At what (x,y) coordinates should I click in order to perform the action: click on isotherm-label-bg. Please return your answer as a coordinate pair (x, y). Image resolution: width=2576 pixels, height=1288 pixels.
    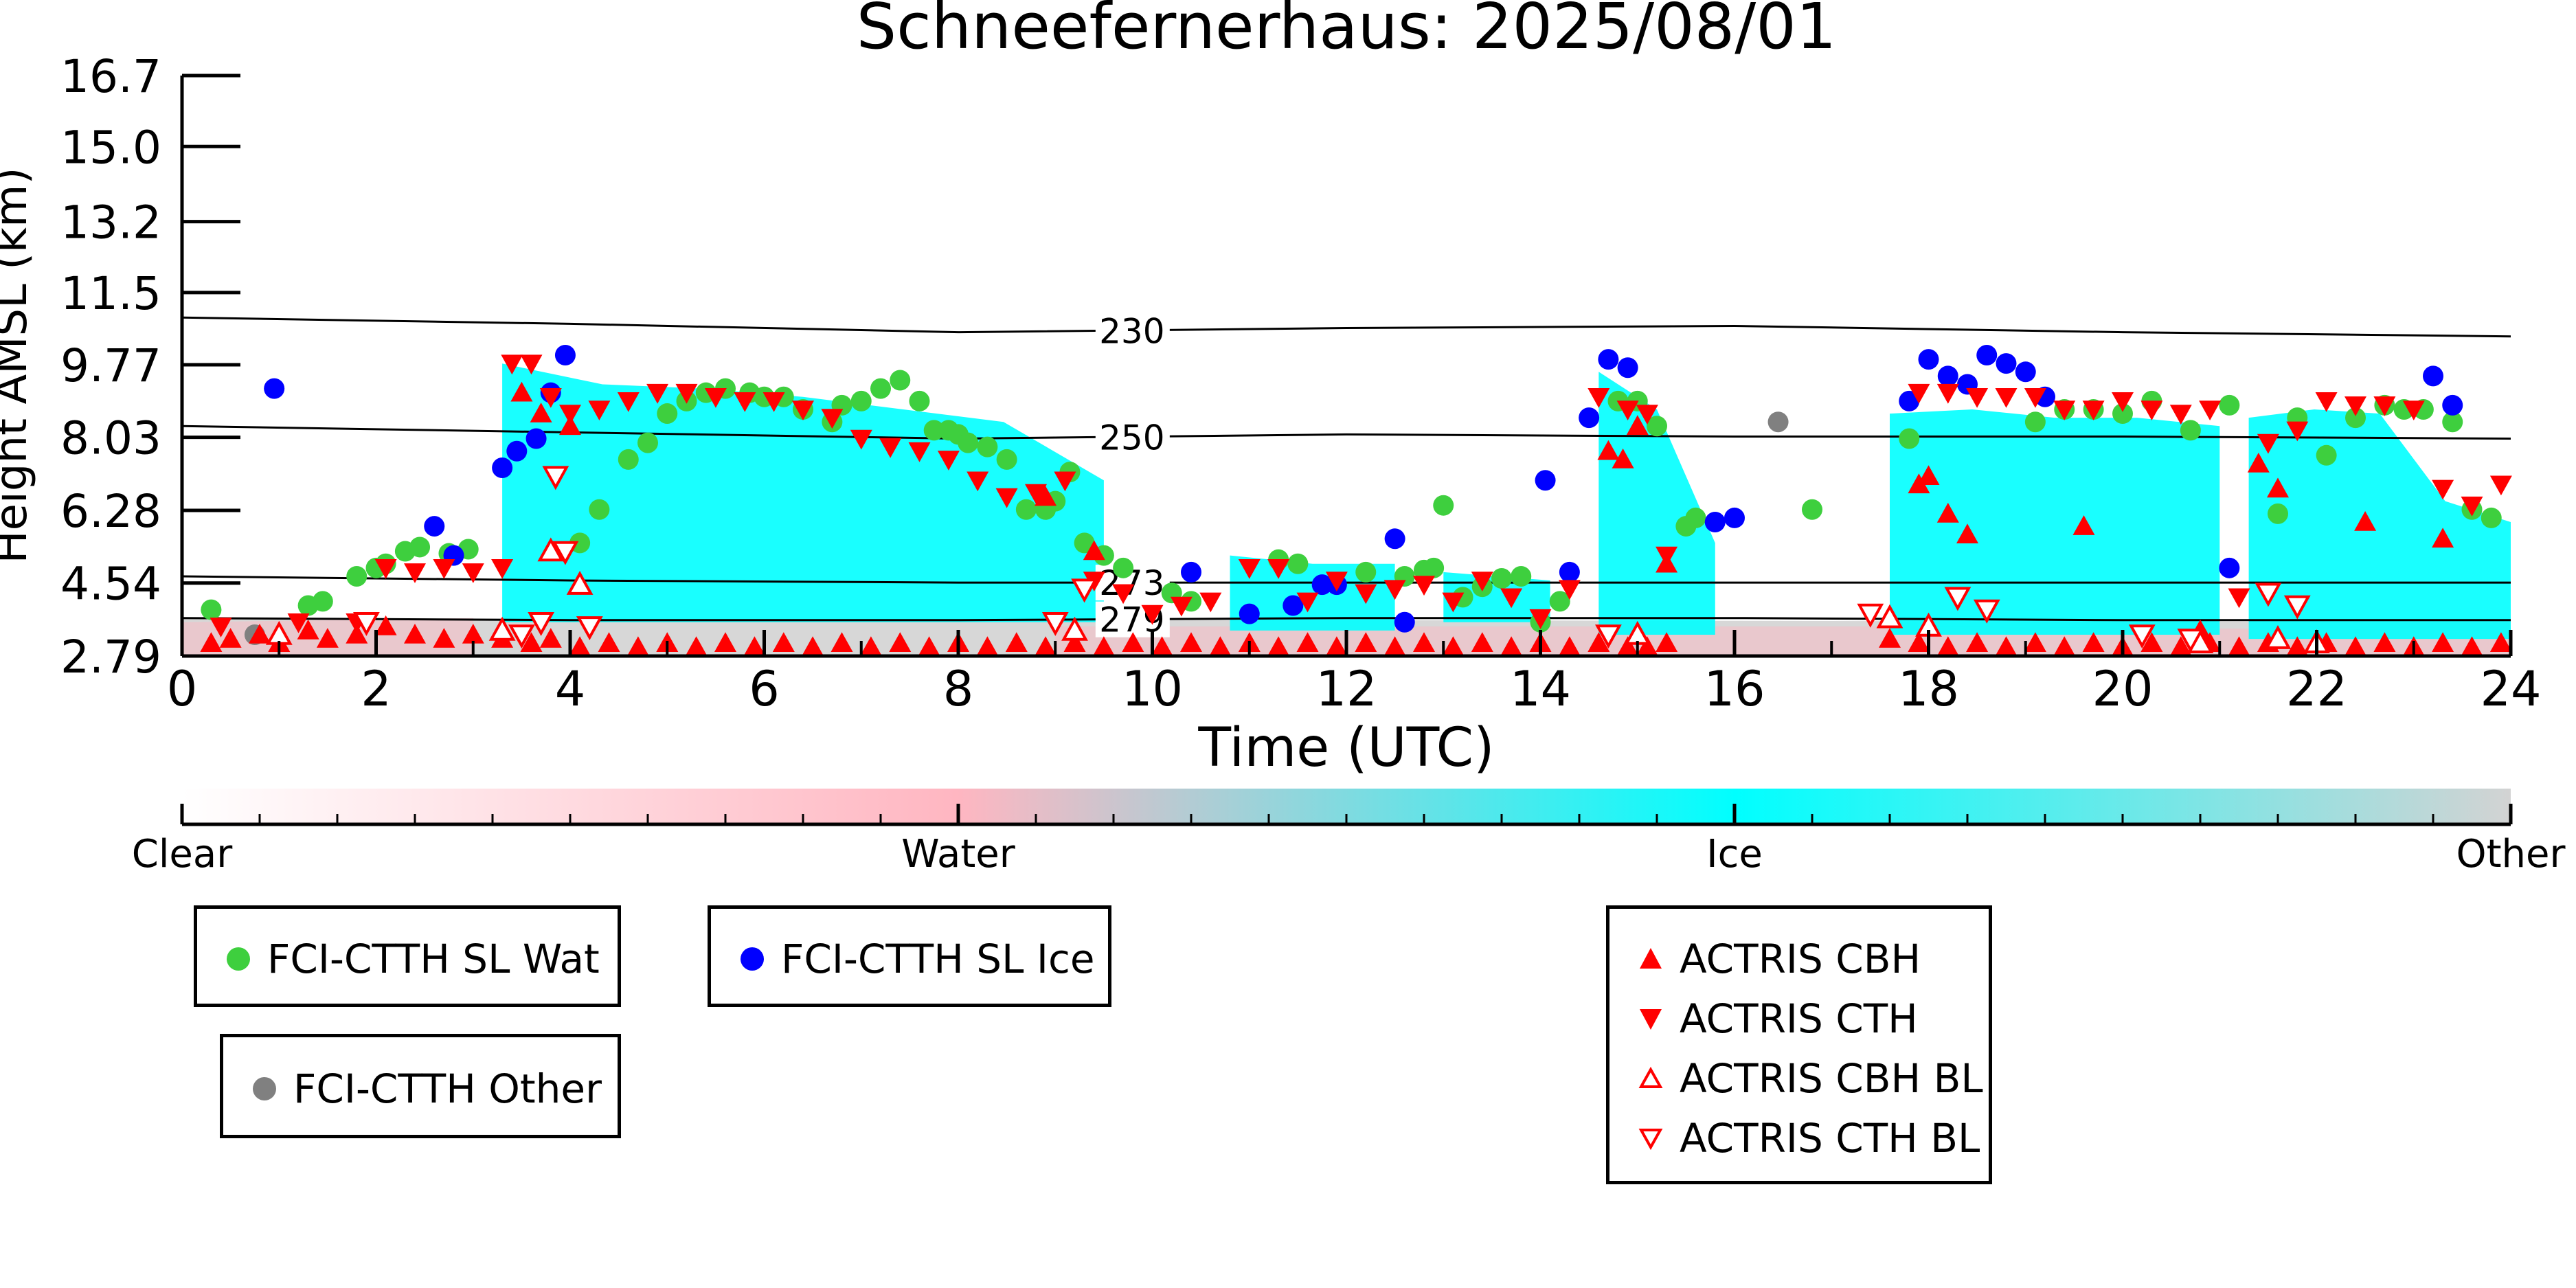
    Looking at the image, I should click on (1132, 437).